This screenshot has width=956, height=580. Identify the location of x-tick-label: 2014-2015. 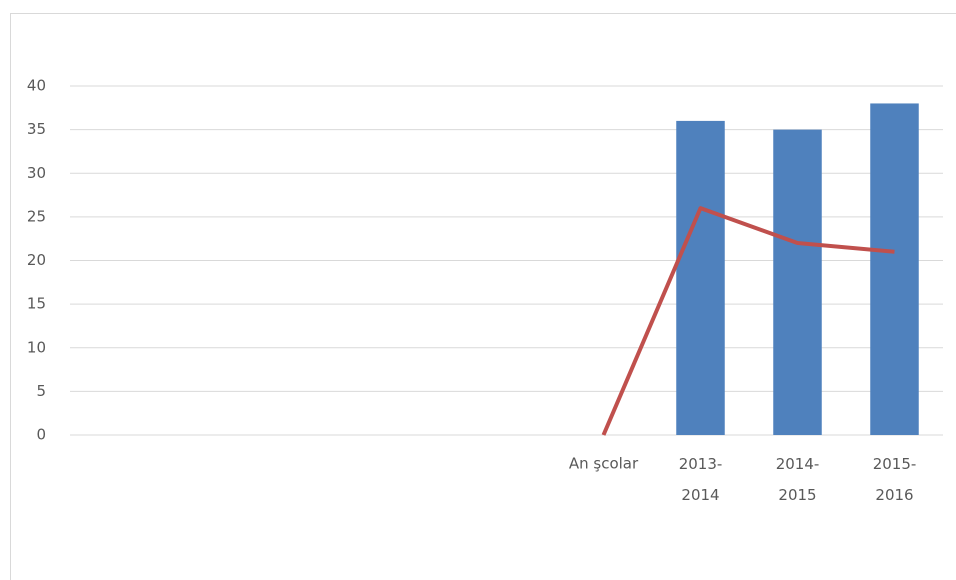
(798, 479).